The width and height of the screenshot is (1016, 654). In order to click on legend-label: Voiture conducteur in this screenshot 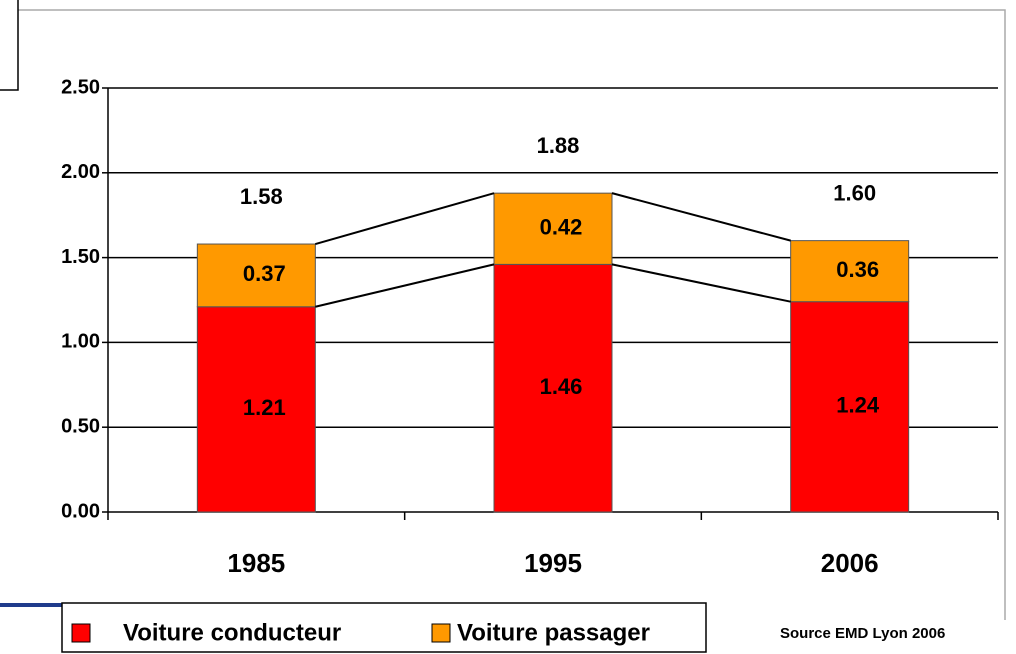, I will do `click(232, 632)`.